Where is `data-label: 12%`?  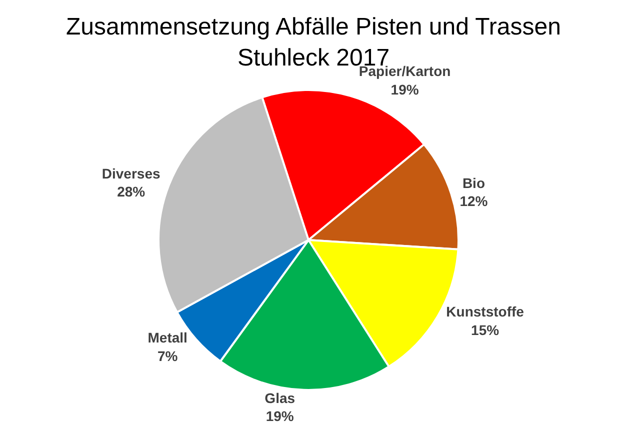
data-label: 12% is located at coordinates (474, 201).